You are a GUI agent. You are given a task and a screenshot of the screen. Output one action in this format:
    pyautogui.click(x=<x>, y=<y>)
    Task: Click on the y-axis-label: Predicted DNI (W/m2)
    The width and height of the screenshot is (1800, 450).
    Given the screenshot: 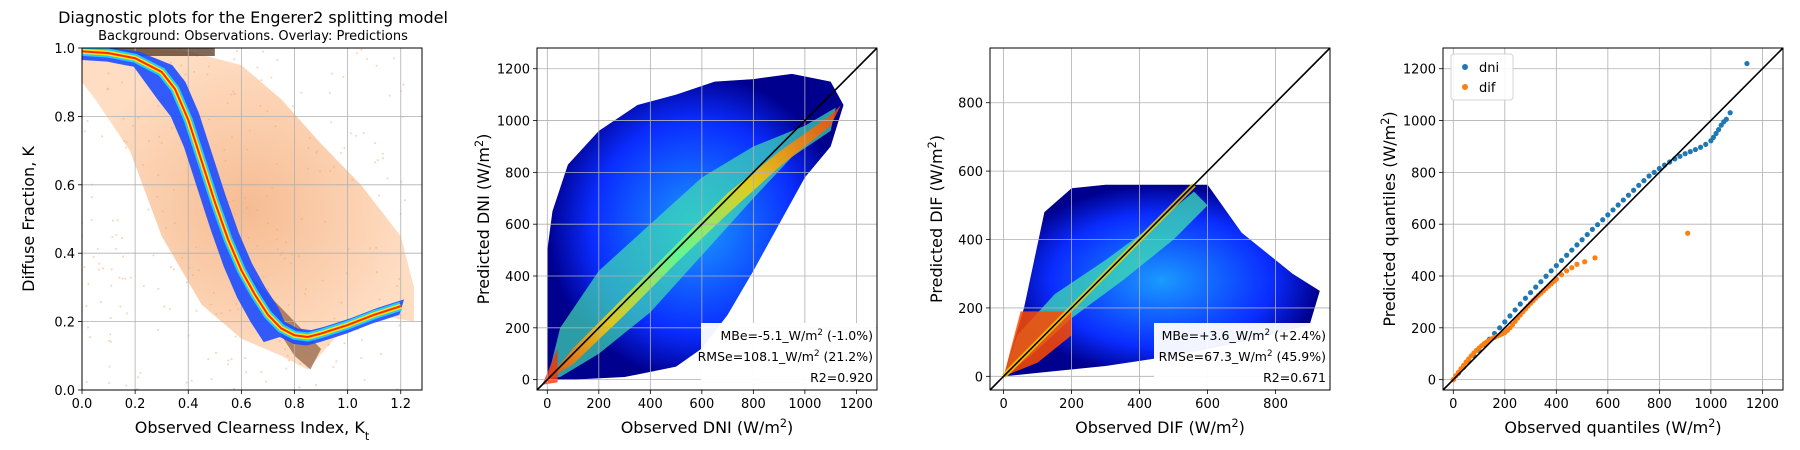 What is the action you would take?
    pyautogui.click(x=483, y=219)
    